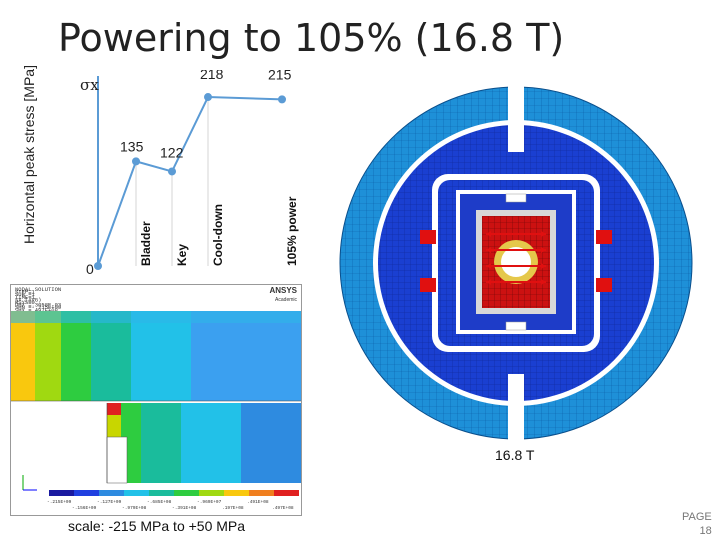  I want to click on category-label: Key, so click(182, 255).